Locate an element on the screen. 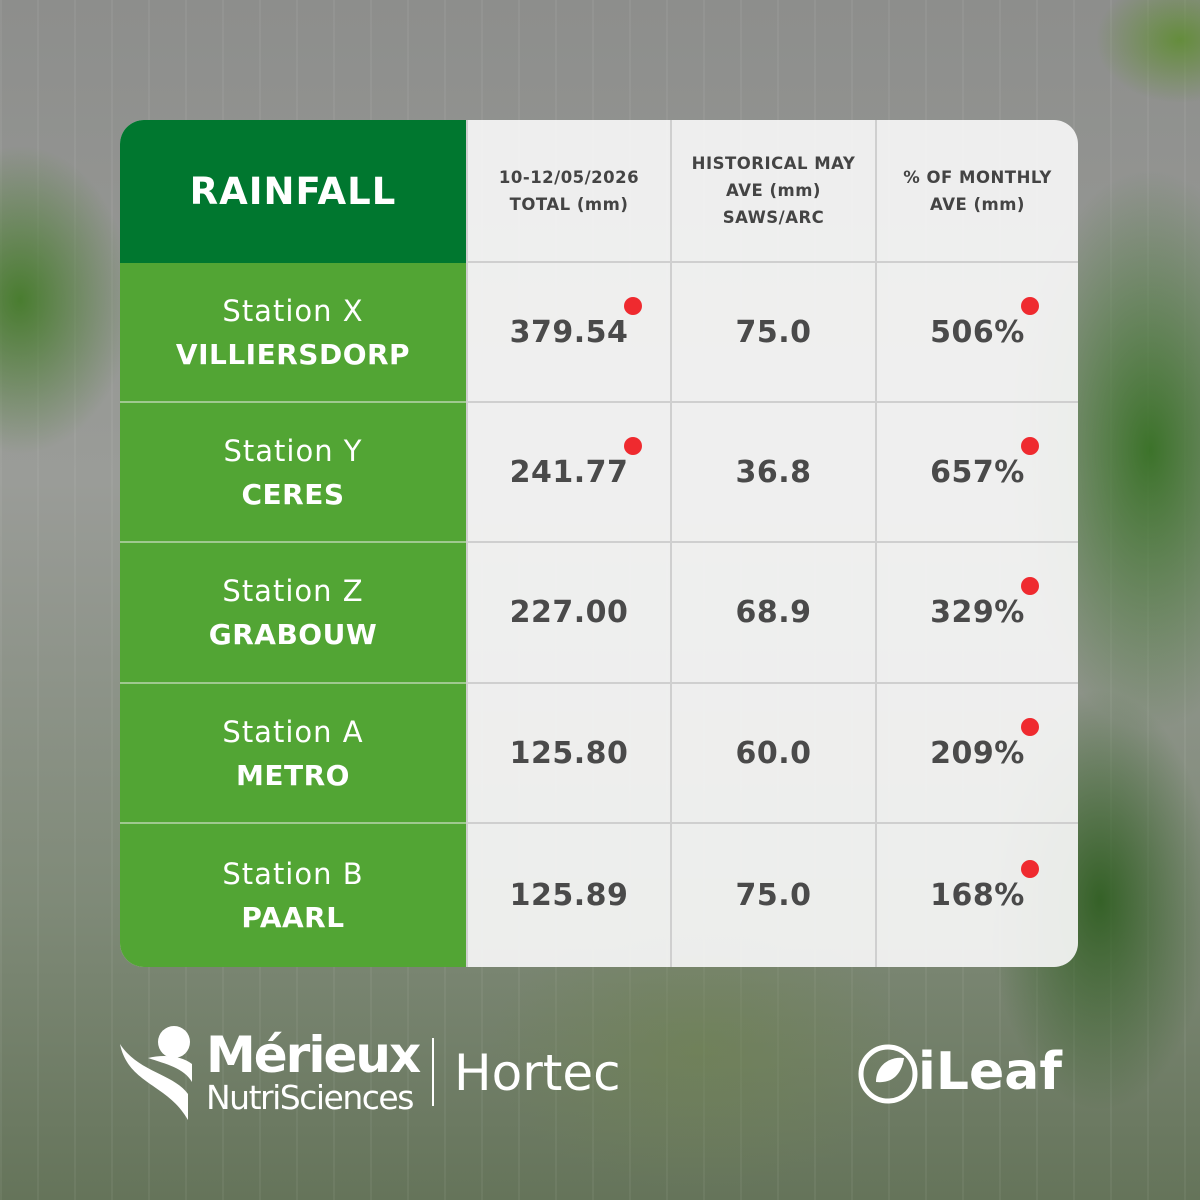 This screenshot has width=1200, height=1200. footer: Mérieux NutriSciences Hortec iLeaf is located at coordinates (600, 1075).